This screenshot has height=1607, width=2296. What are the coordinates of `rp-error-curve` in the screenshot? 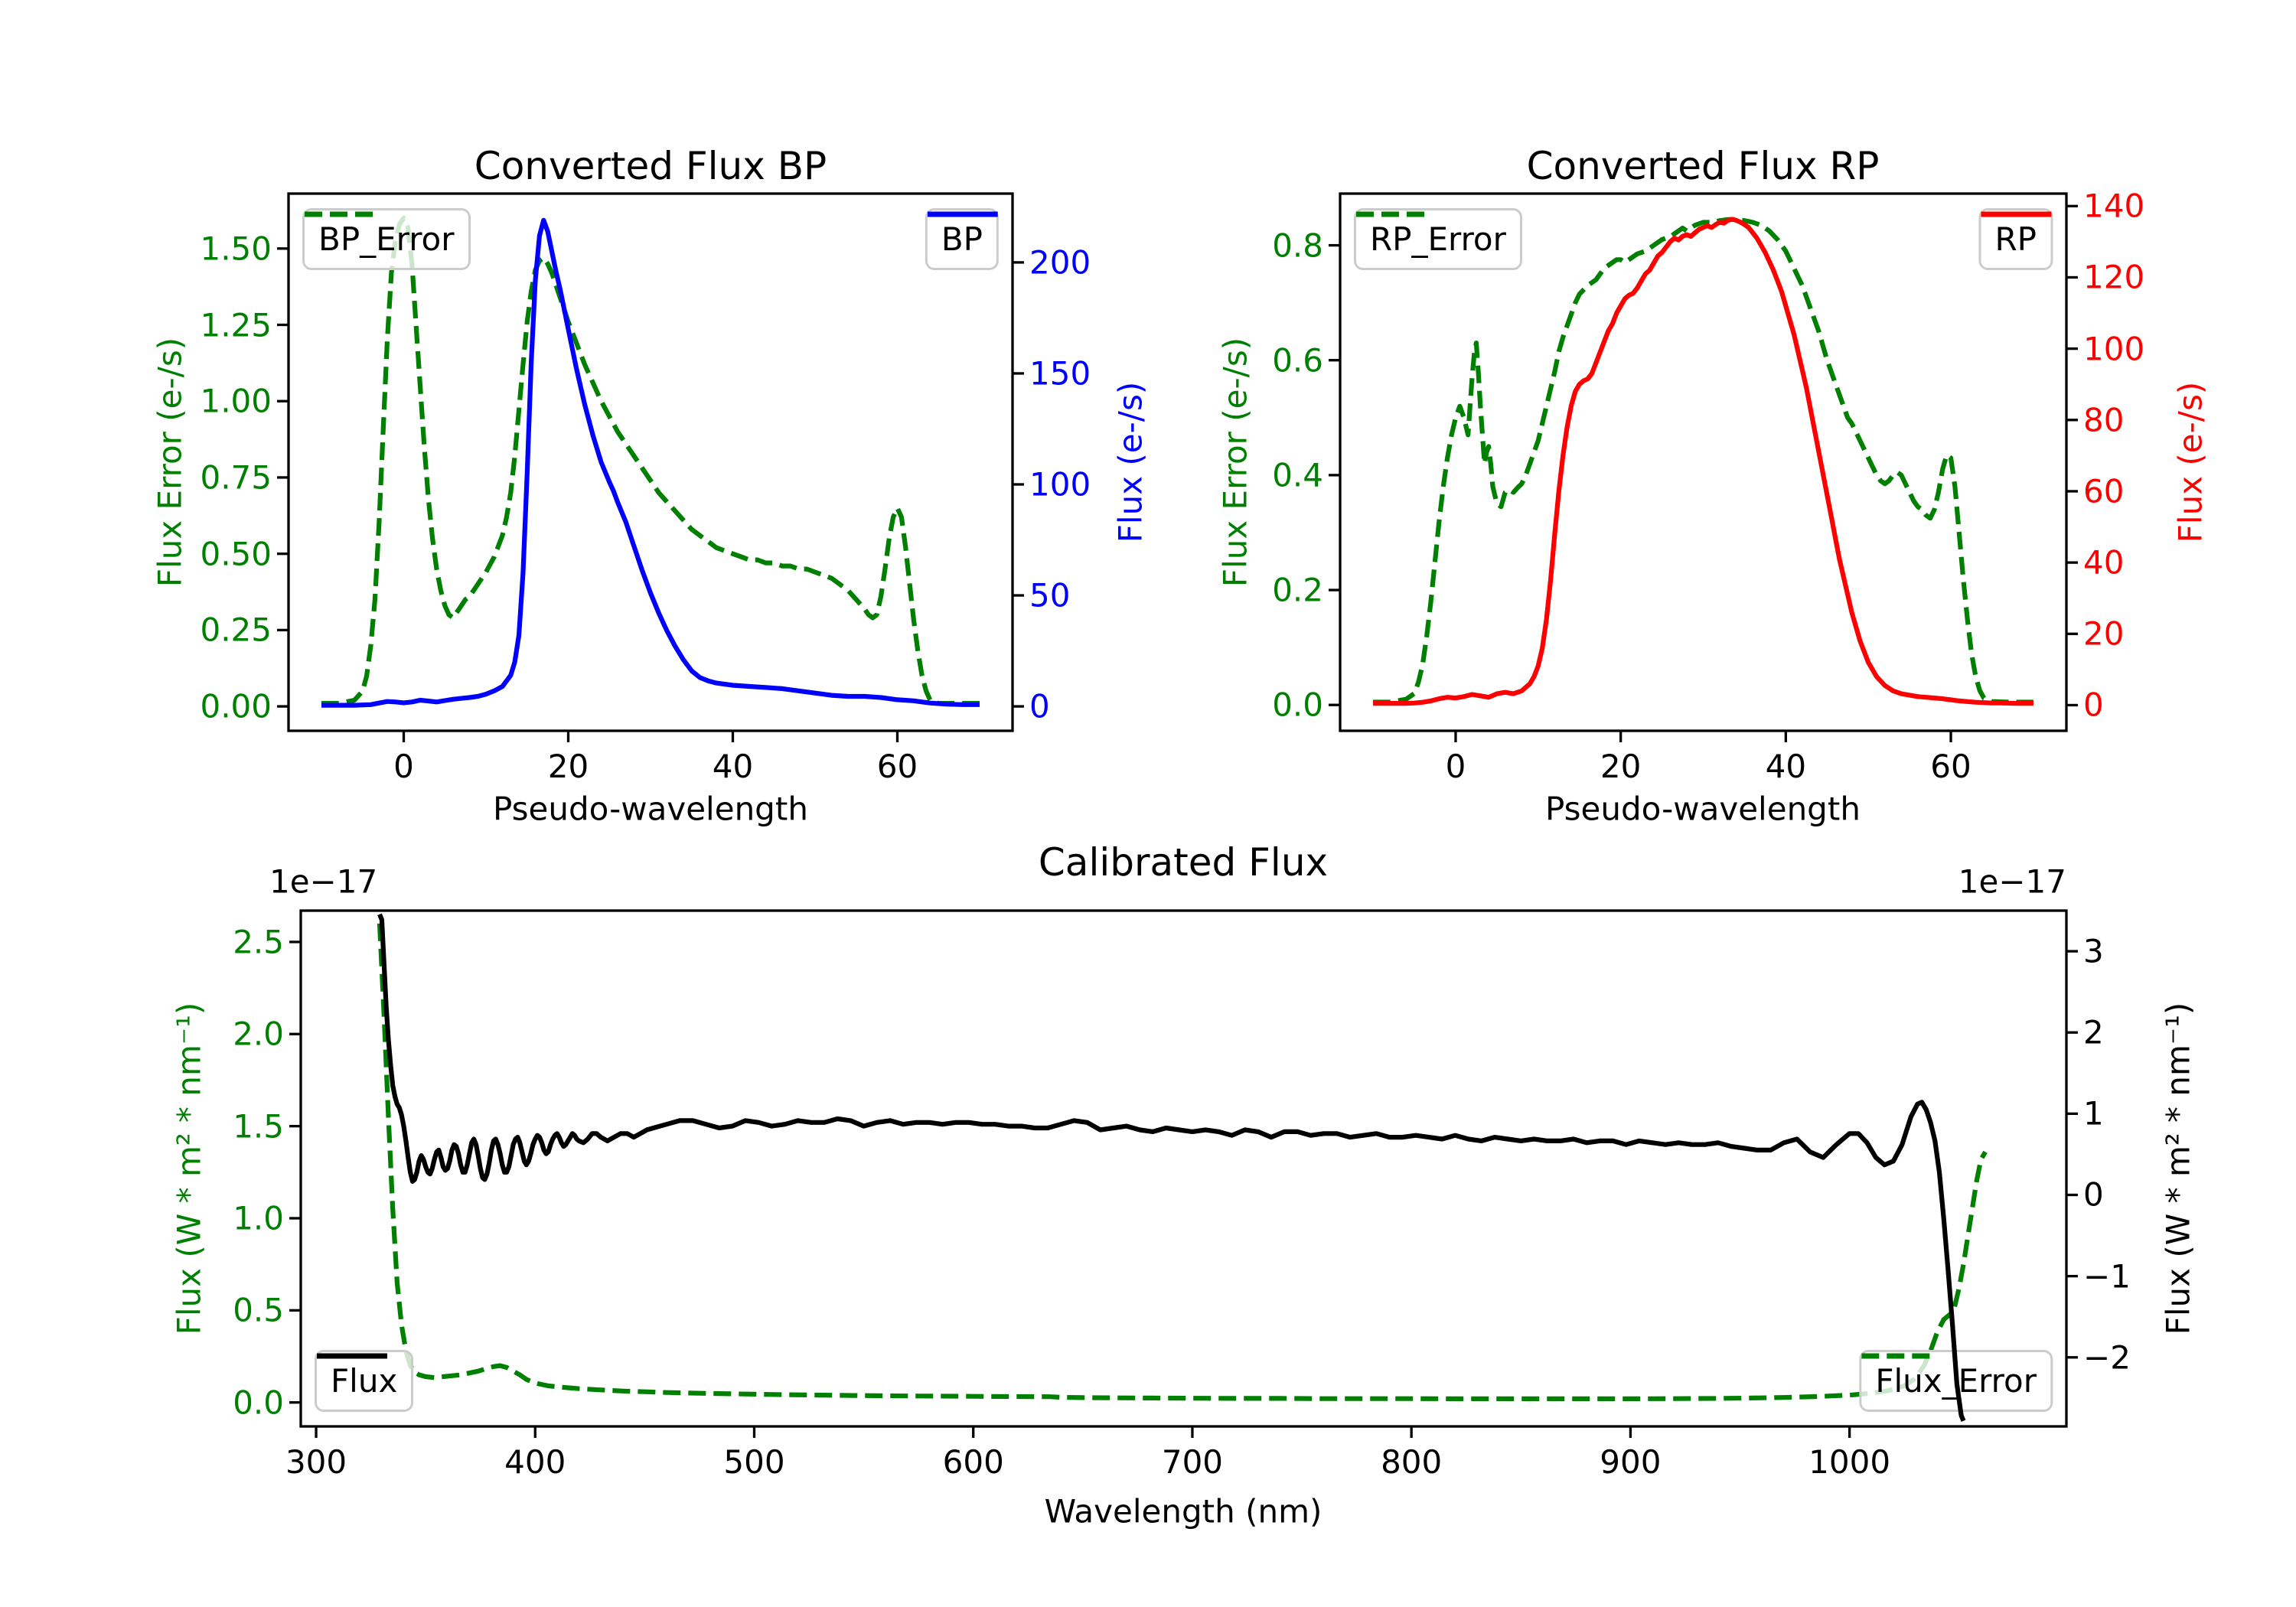 It's located at (1703, 461).